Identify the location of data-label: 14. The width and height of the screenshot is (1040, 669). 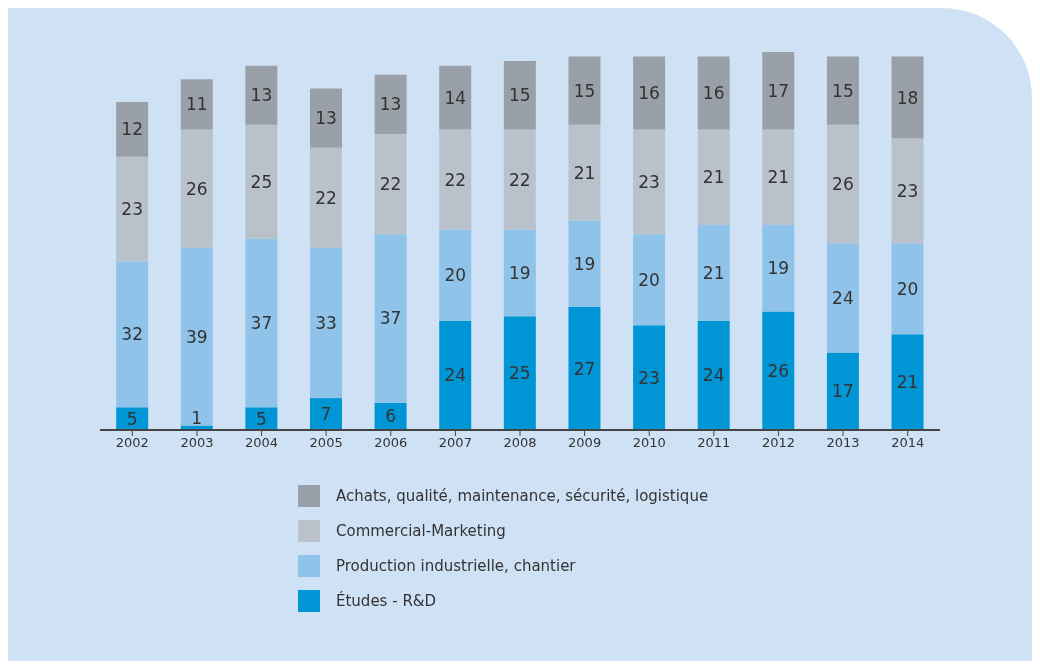
(455, 97).